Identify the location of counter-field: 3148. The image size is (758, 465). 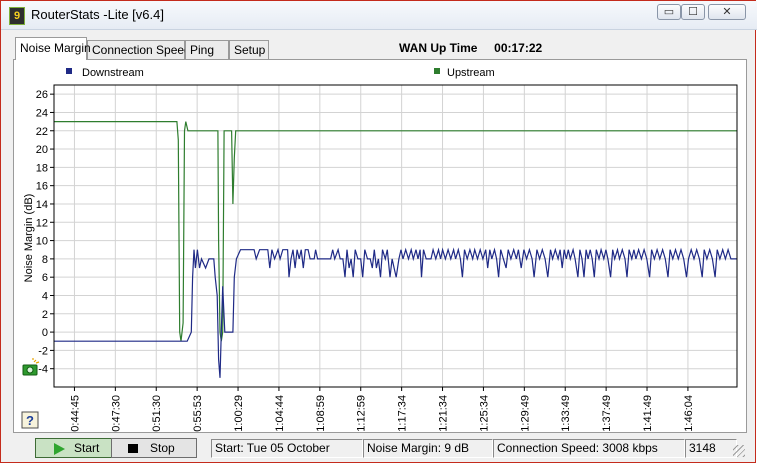
(711, 448).